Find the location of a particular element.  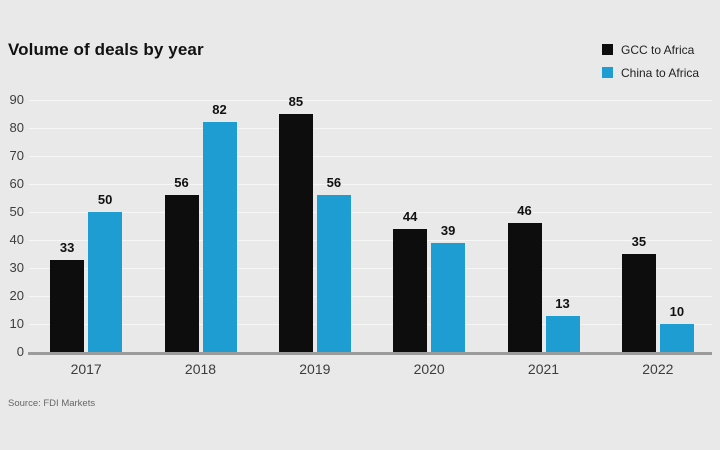

y-axis-tick-label: 90 is located at coordinates (16, 99).